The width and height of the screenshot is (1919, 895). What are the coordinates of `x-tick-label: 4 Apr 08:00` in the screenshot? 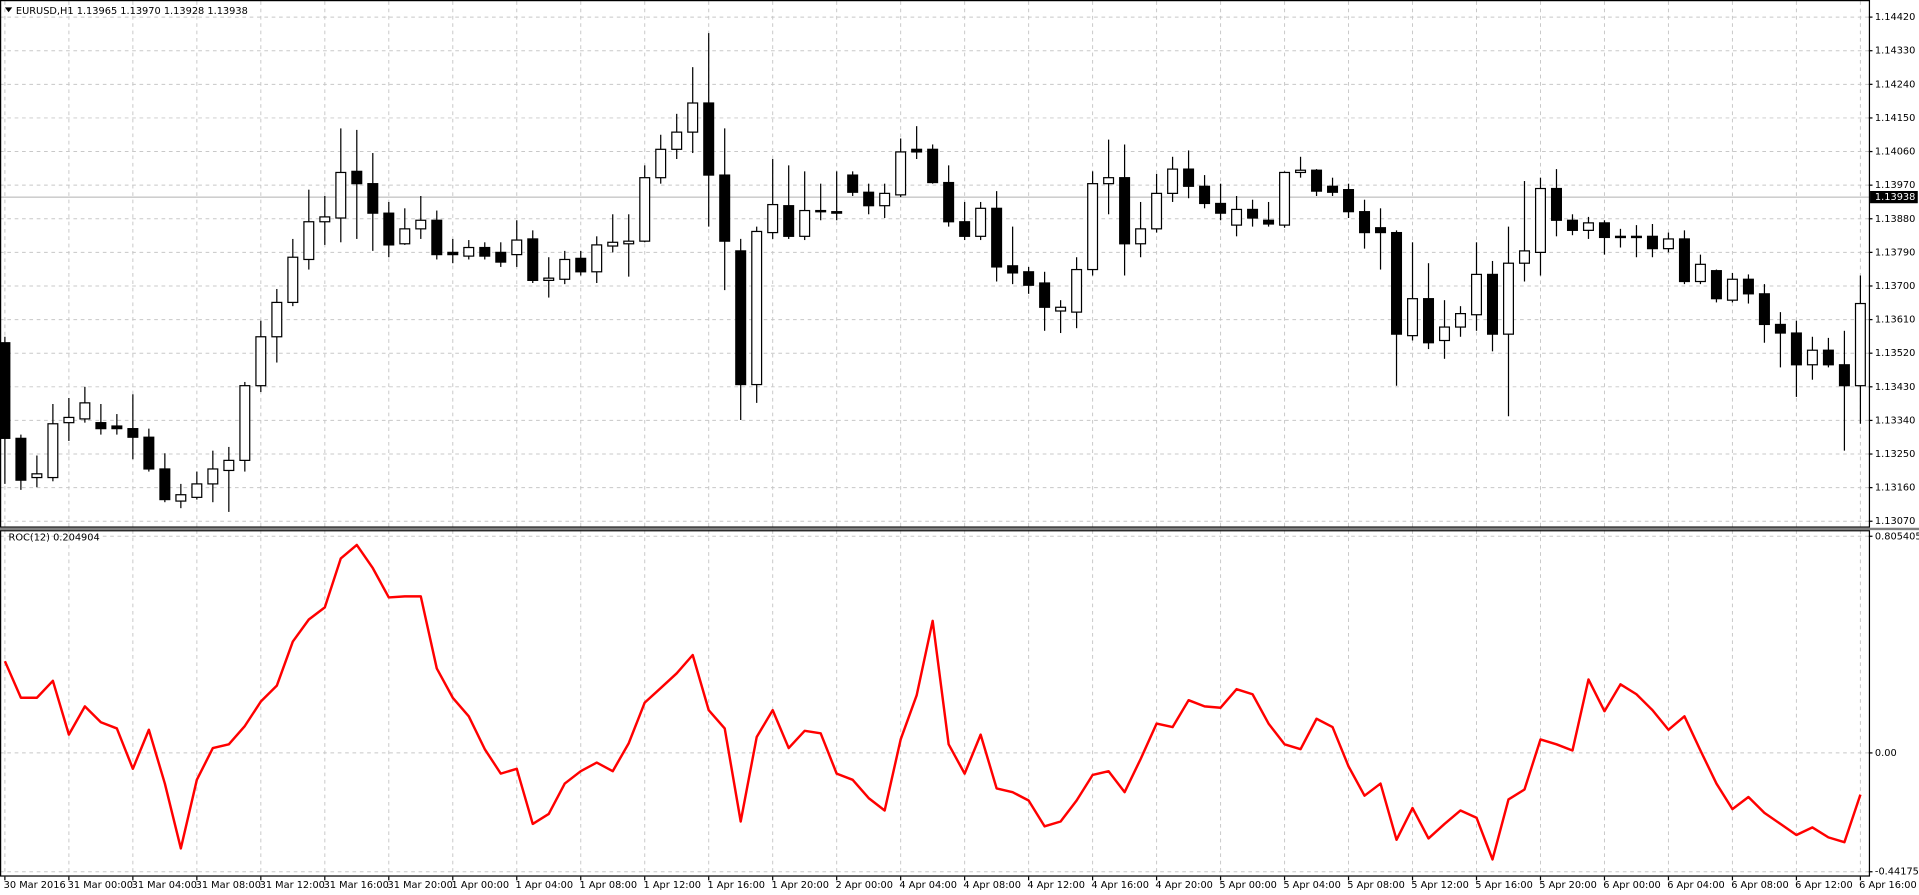 It's located at (992, 885).